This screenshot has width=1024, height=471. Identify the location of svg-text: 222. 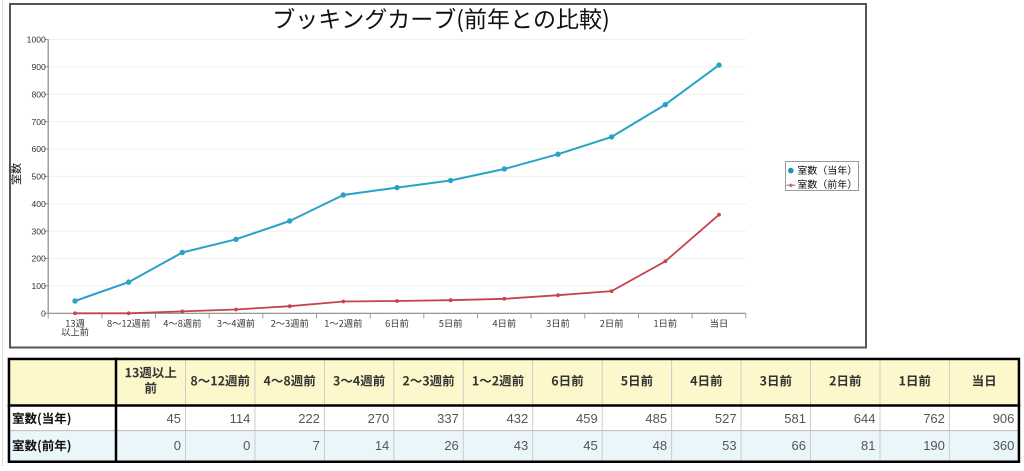
(309, 418).